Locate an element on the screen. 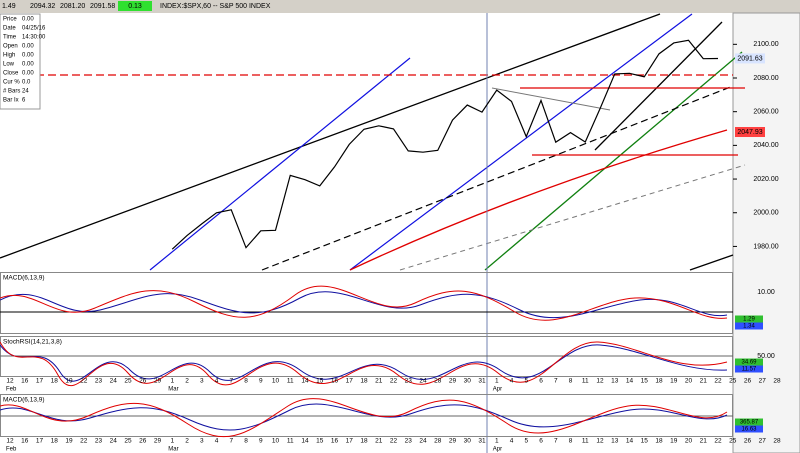 The image size is (800, 453). x-tick-label: 9 is located at coordinates (261, 441).